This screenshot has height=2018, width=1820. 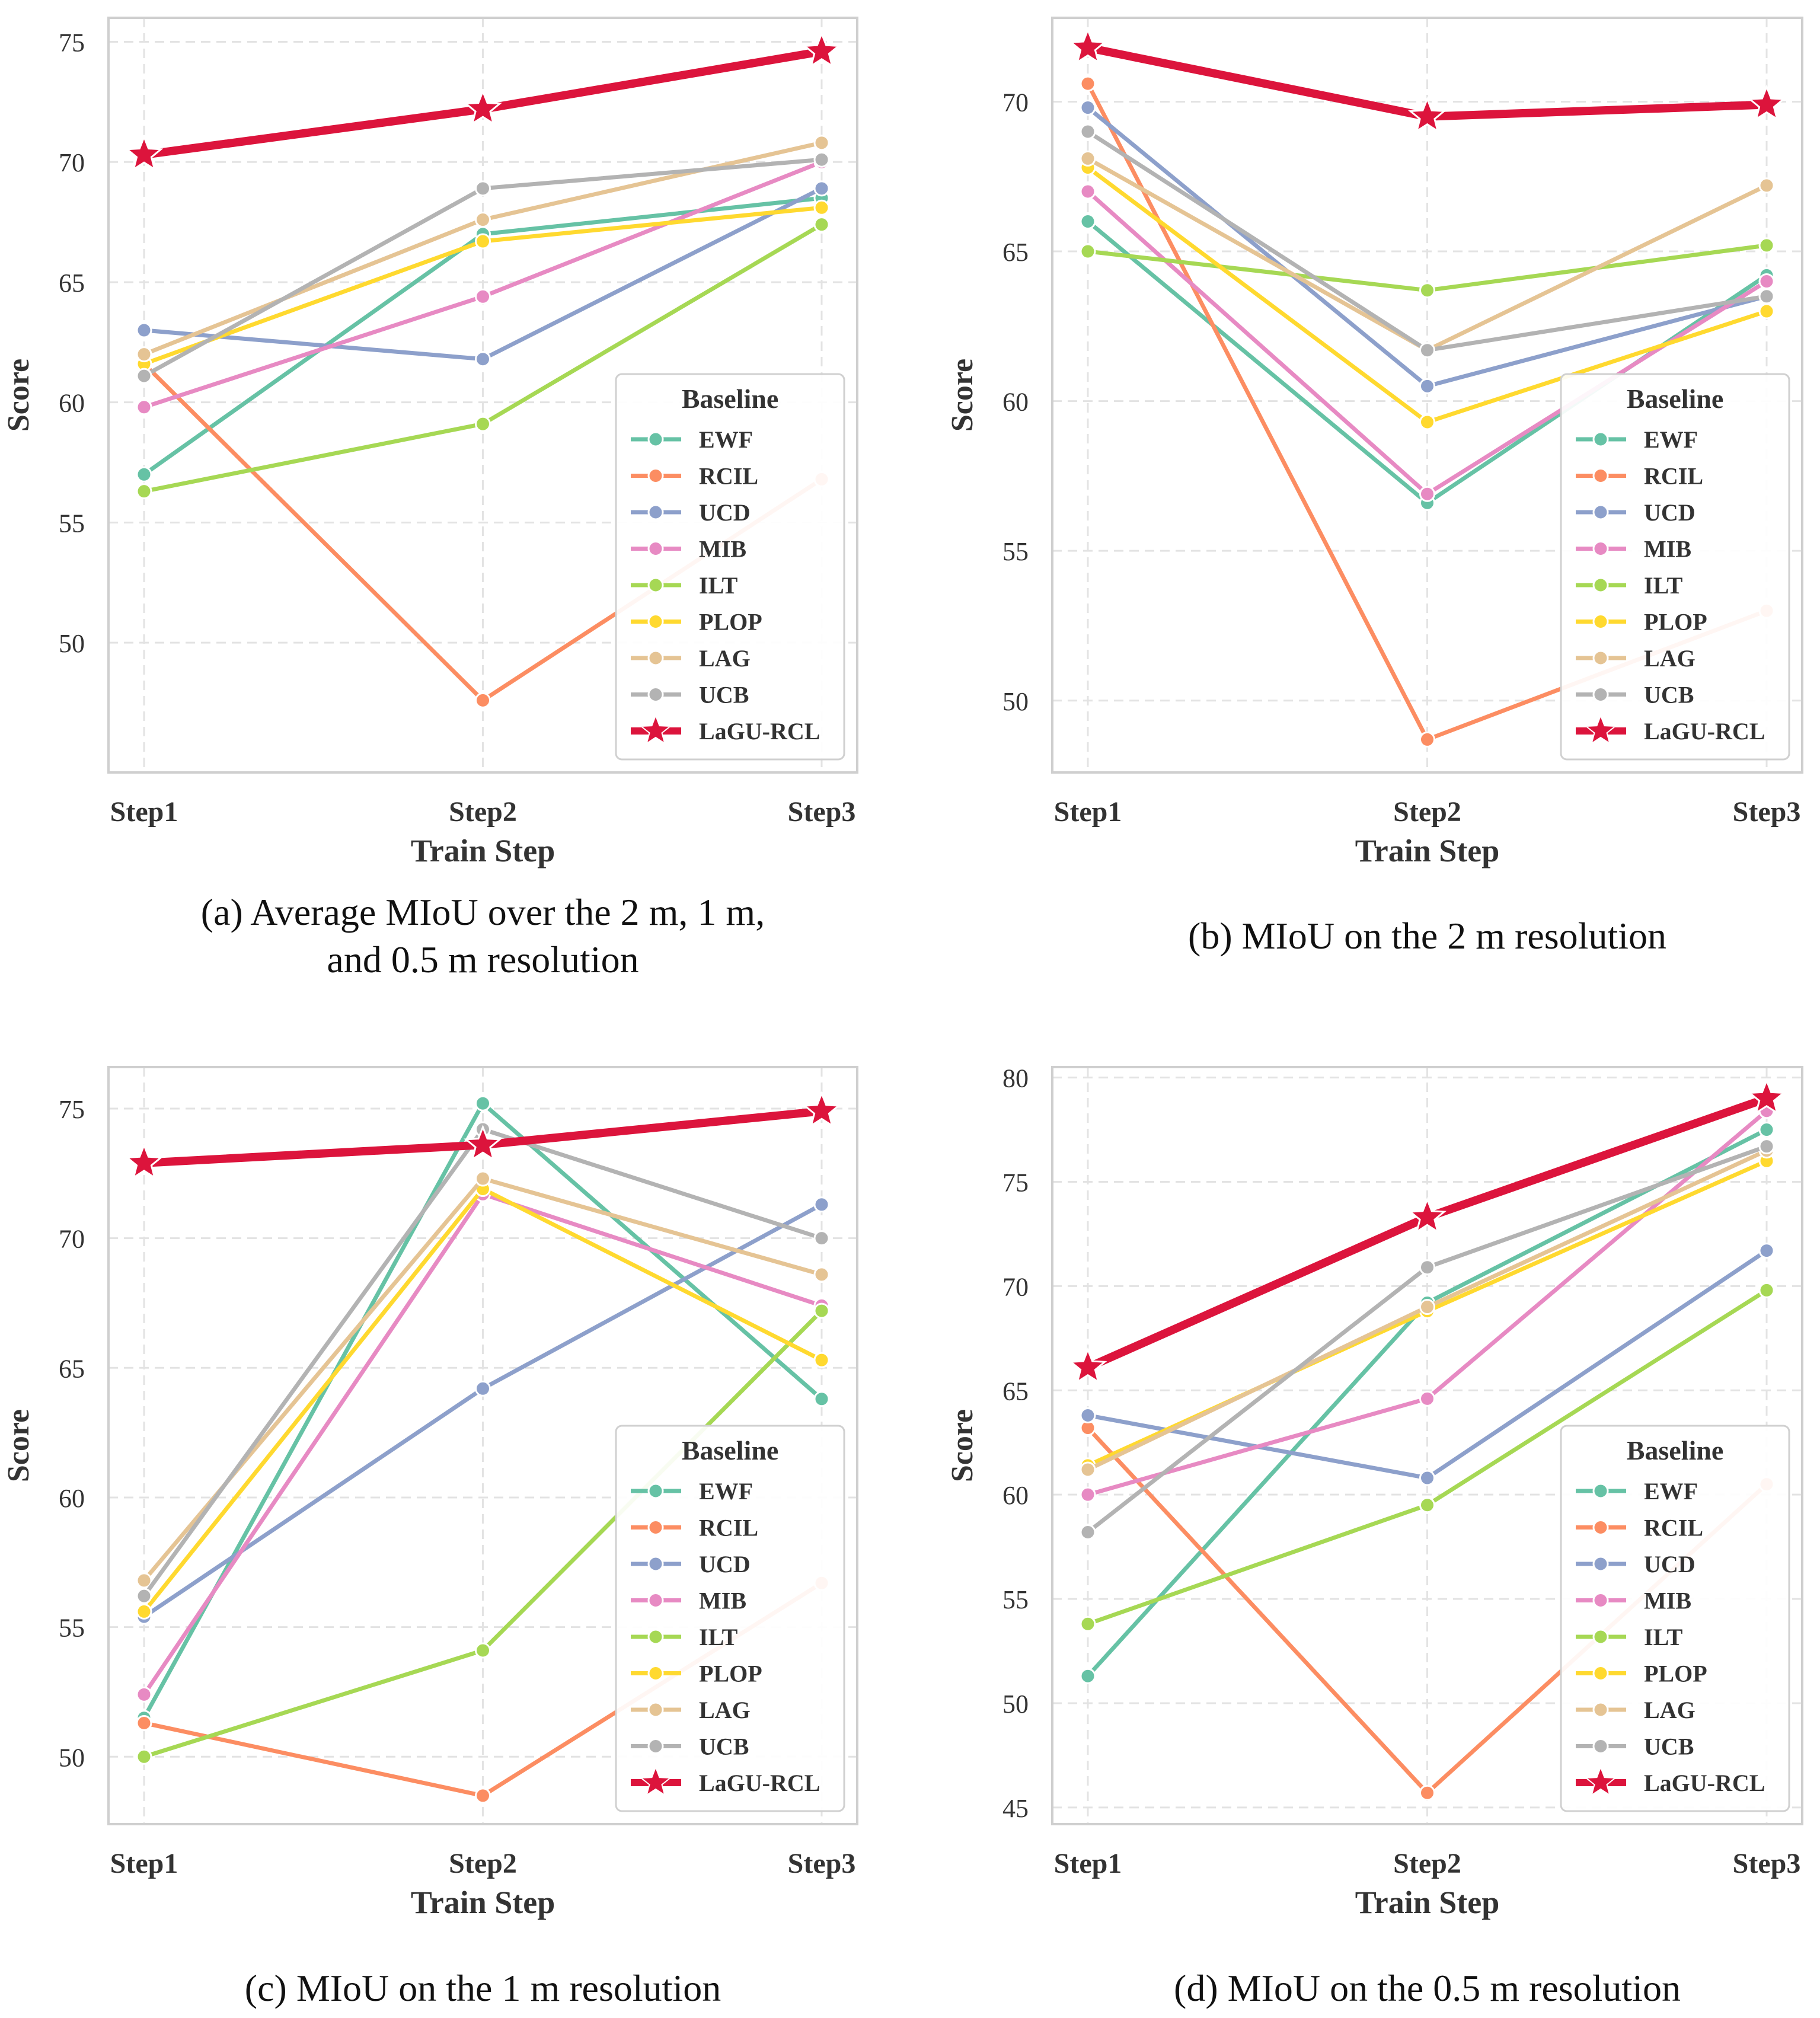 I want to click on y-tick-label: 50, so click(x=72, y=1758).